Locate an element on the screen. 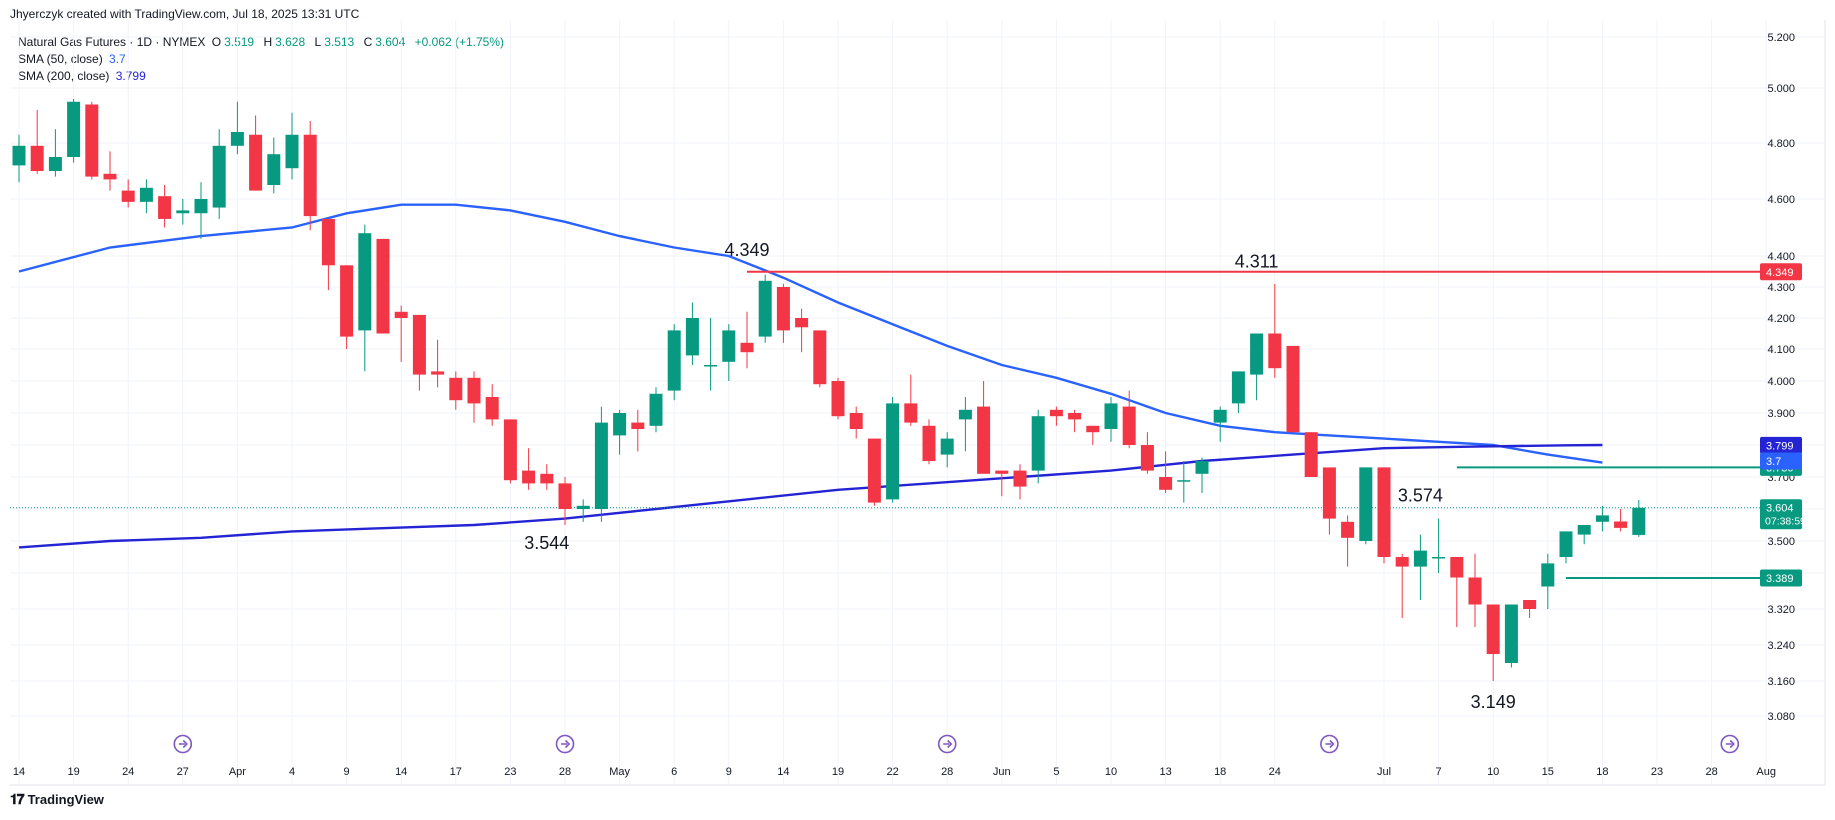 This screenshot has height=820, width=1835. symbol-title: Natural Gas Futures · 1D · NYMEX is located at coordinates (112, 42).